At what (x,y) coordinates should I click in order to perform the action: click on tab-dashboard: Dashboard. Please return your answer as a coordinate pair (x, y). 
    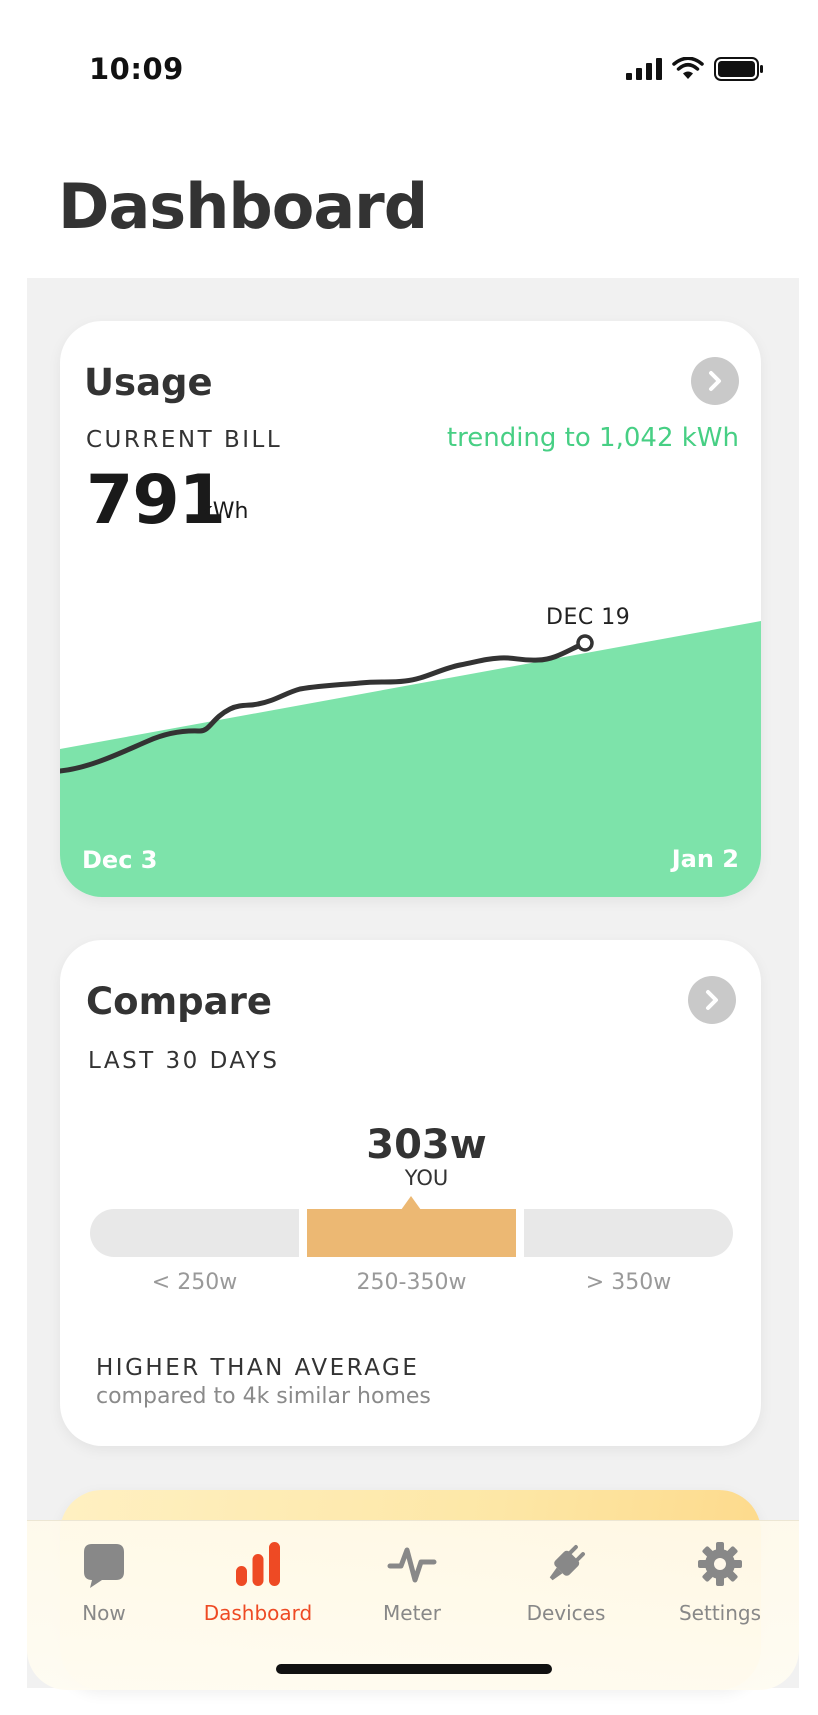
    Looking at the image, I should click on (258, 1580).